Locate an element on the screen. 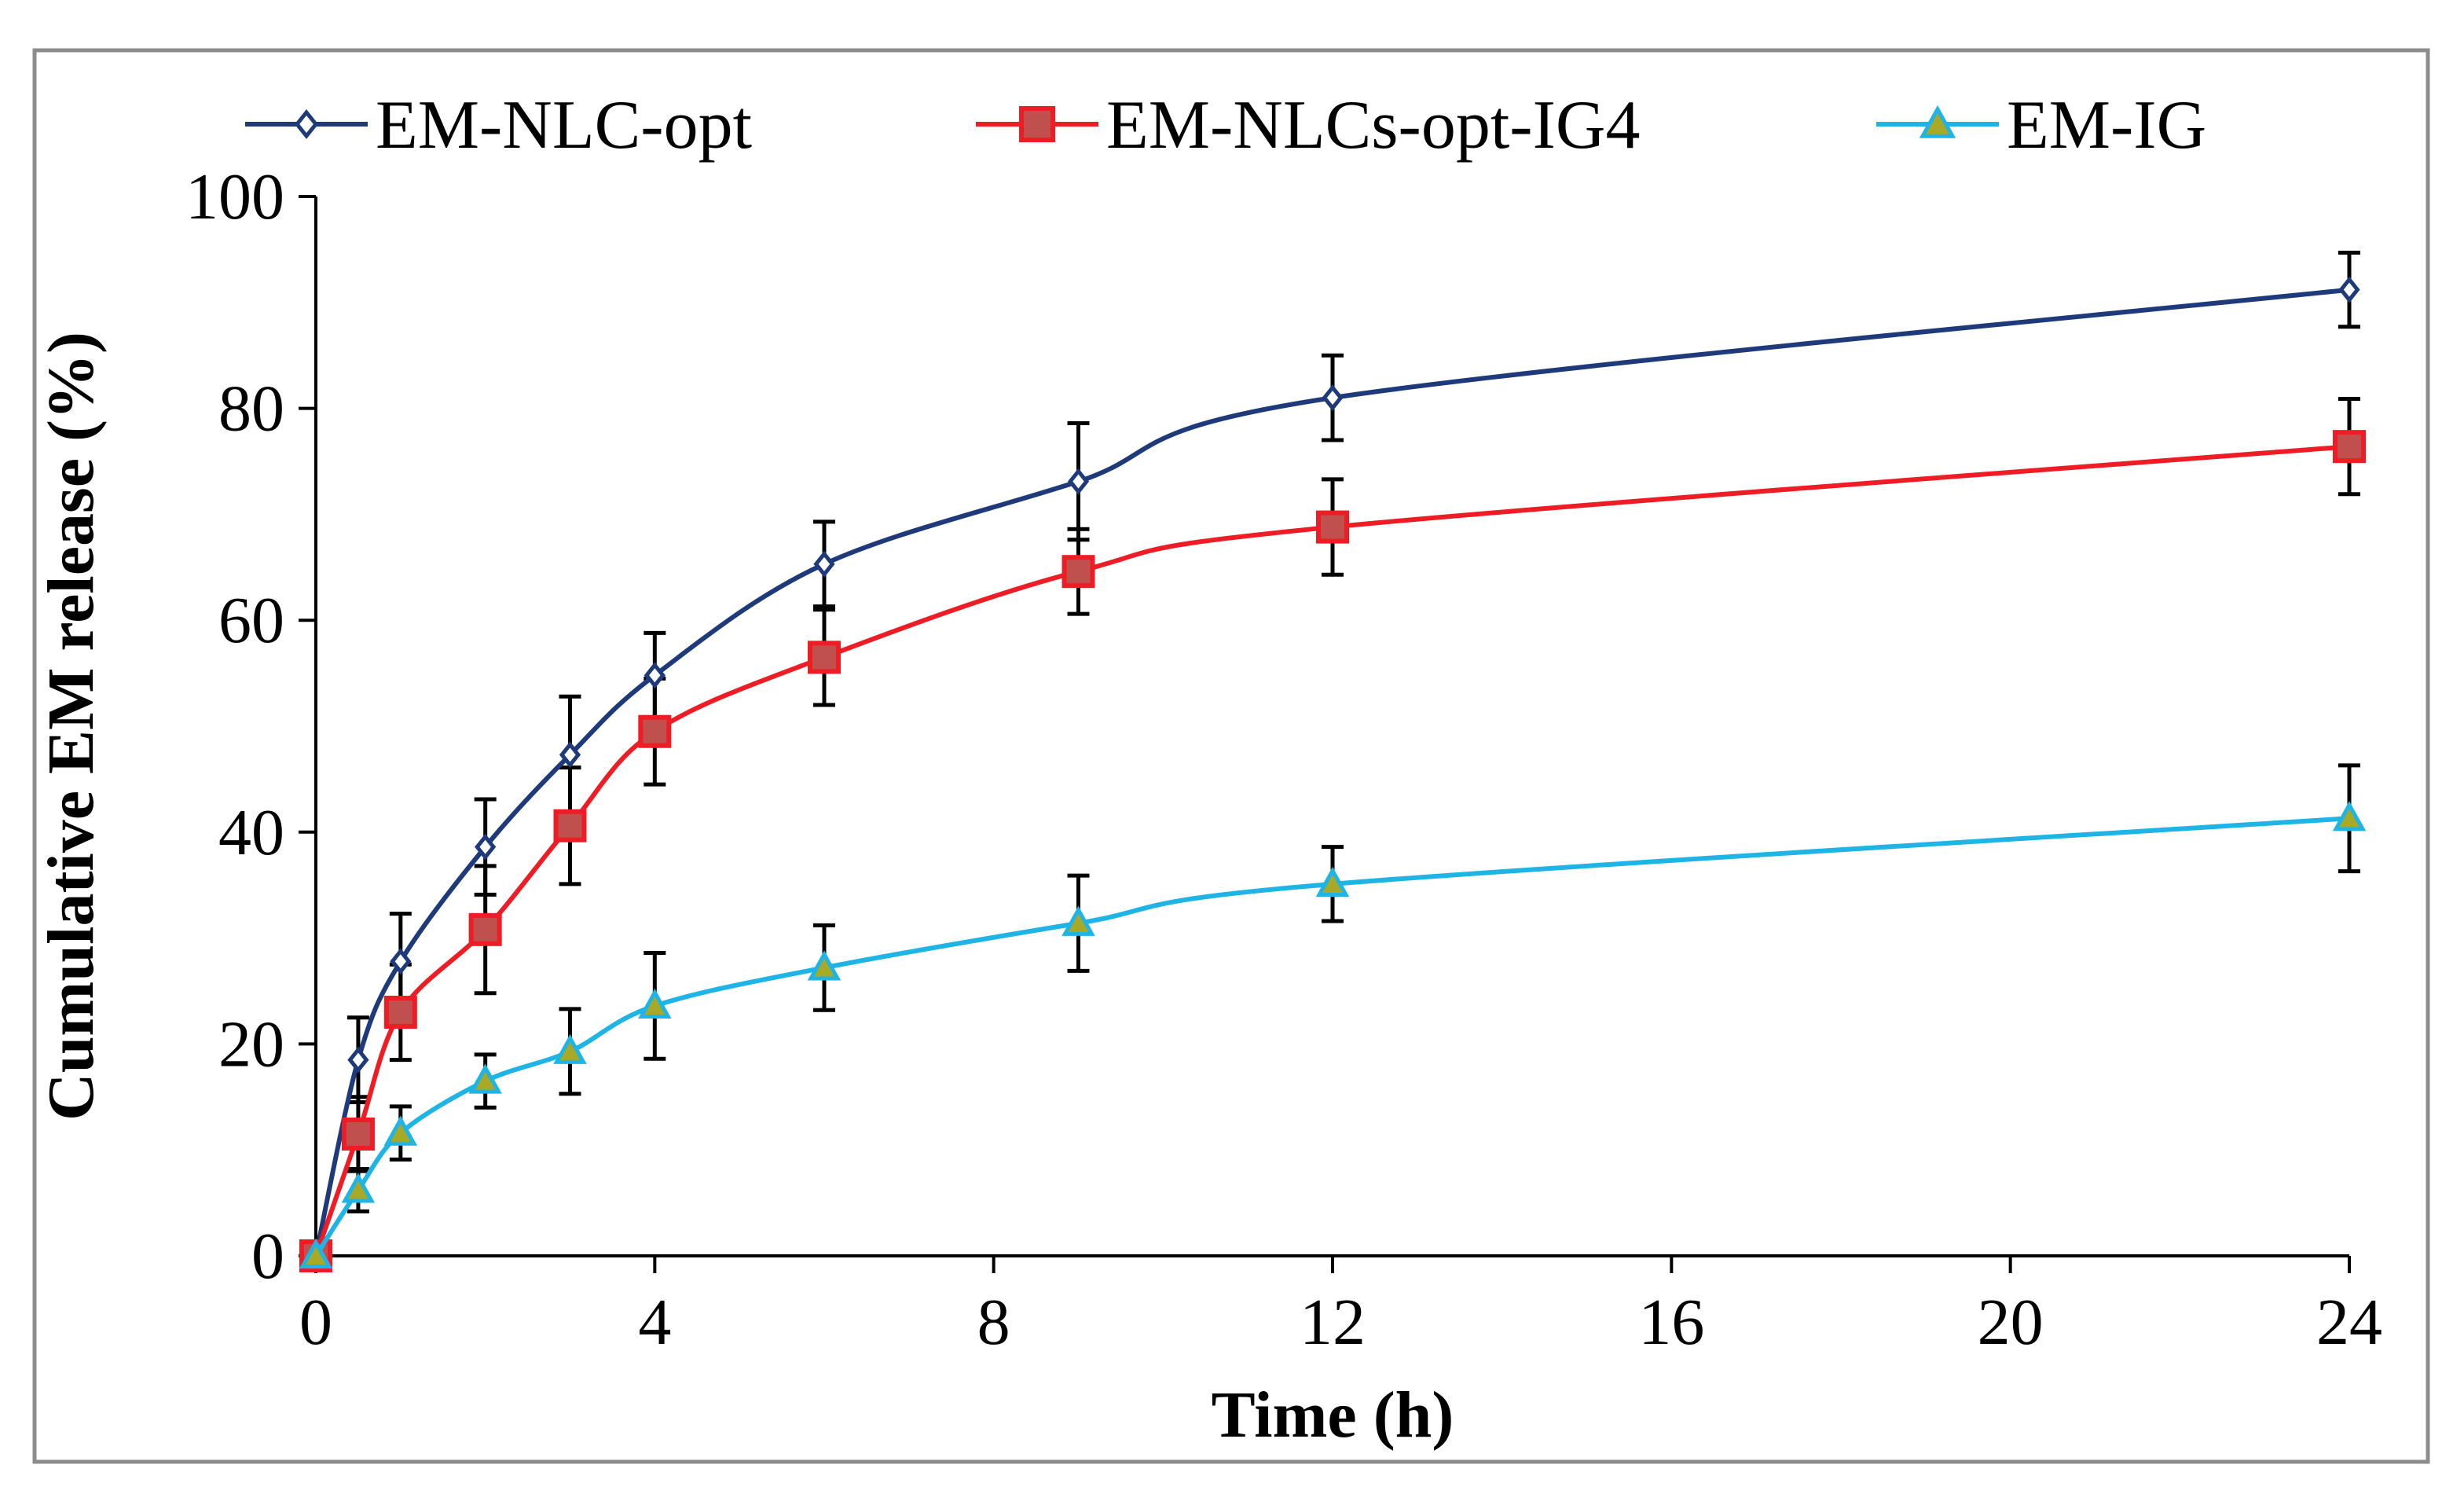  x-axis-title: Time (h) is located at coordinates (1333, 1415).